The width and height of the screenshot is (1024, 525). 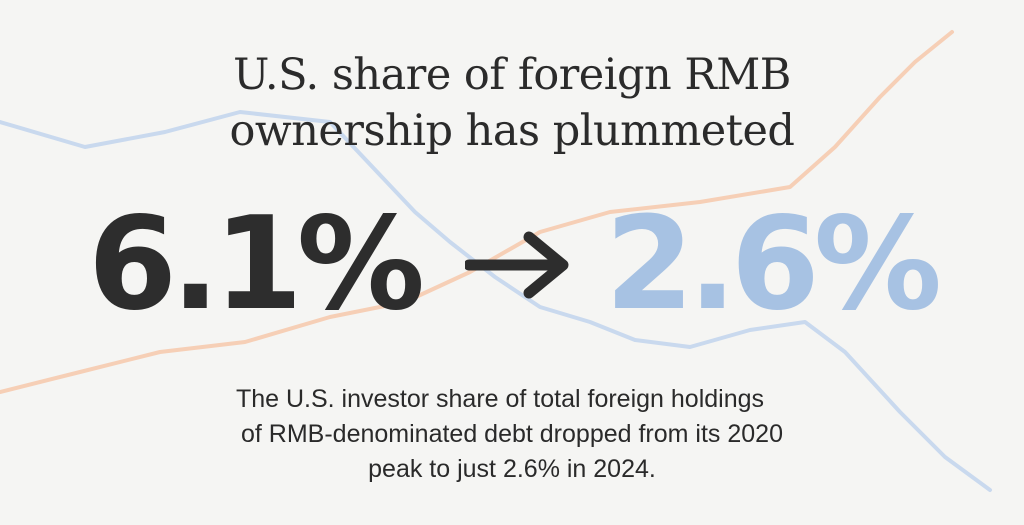 I want to click on current-share-value: 2.6%, so click(x=773, y=264).